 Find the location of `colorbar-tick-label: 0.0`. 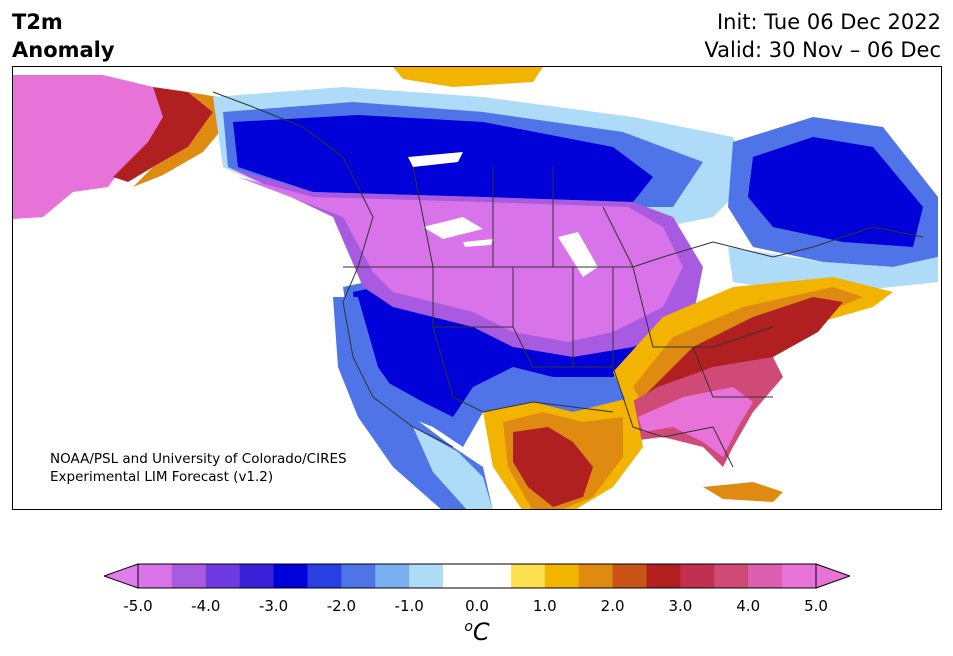

colorbar-tick-label: 0.0 is located at coordinates (477, 606).